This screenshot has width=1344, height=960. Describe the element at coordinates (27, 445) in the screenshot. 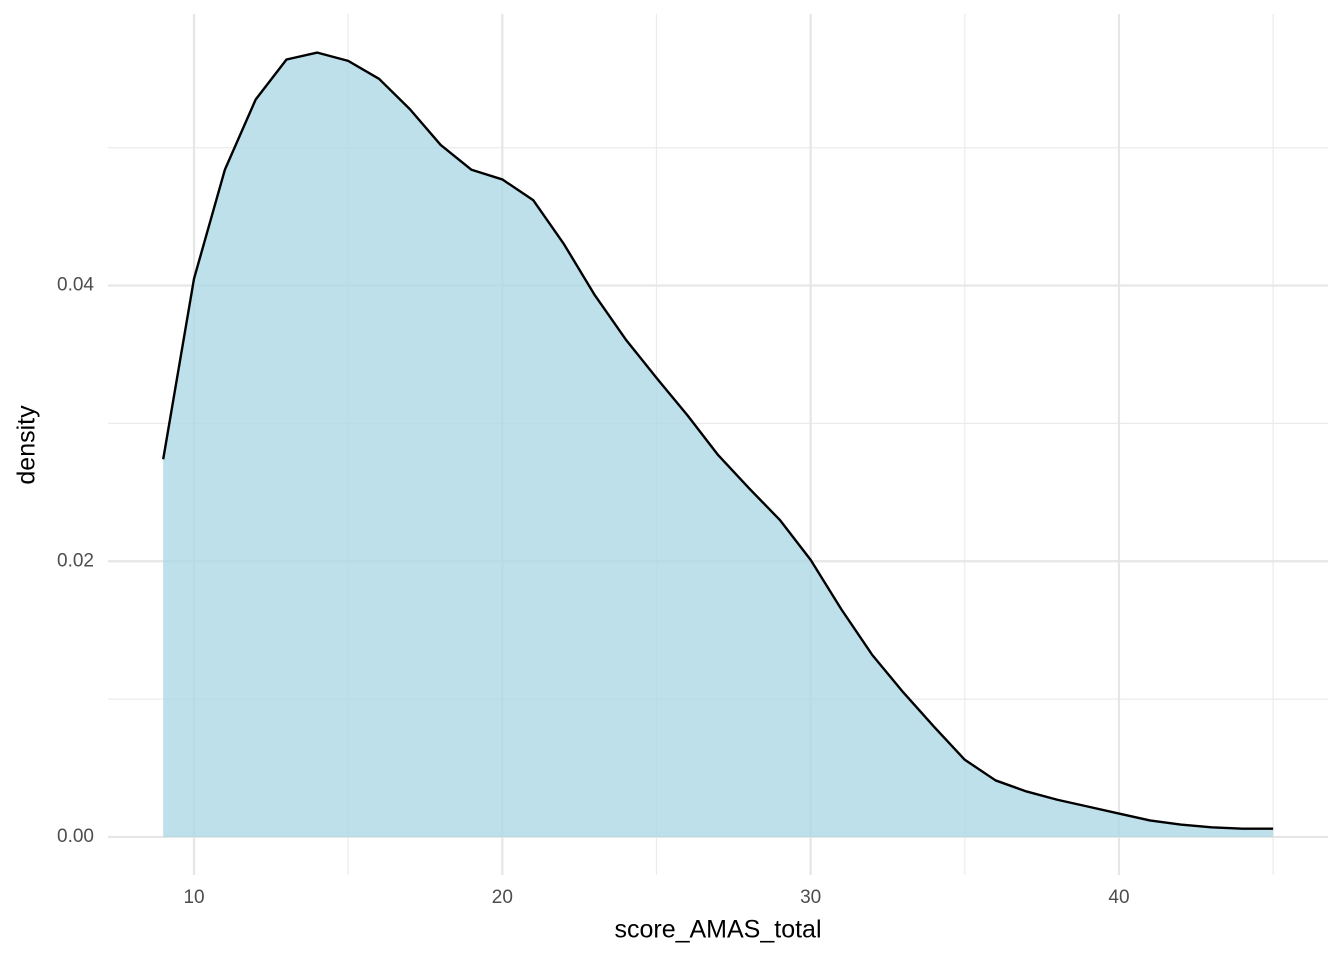

I see `y-axis-title: density` at that location.